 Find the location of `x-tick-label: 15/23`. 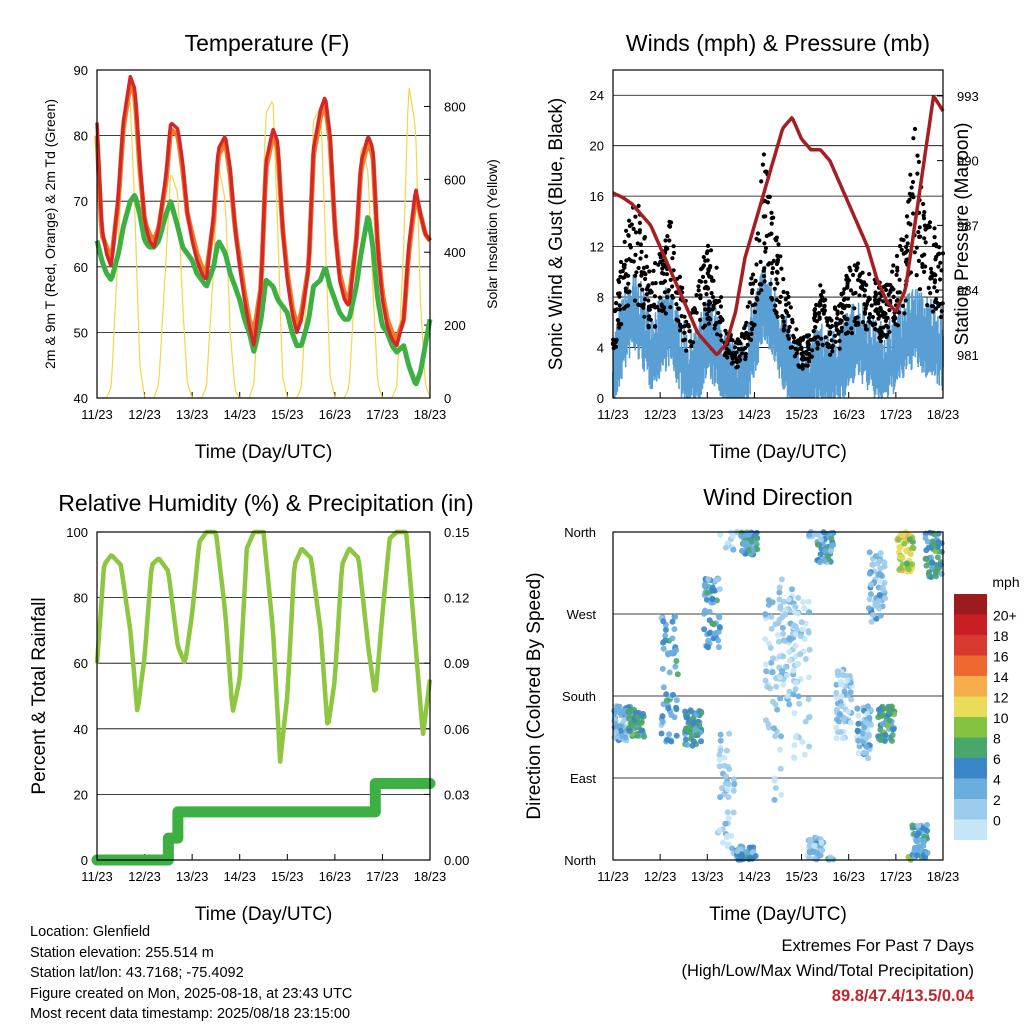

x-tick-label: 15/23 is located at coordinates (801, 876).